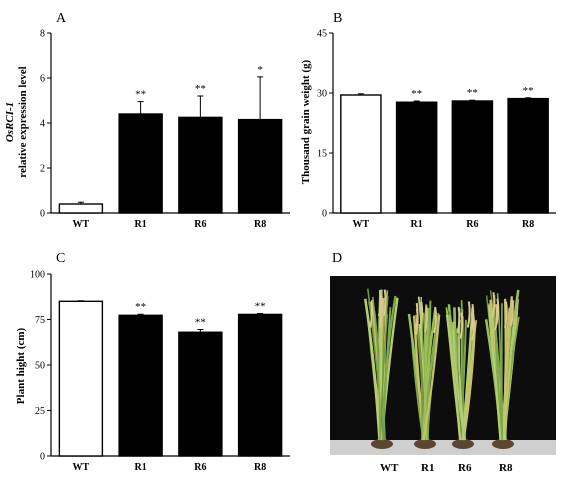 The image size is (561, 477). I want to click on photo-label-r6: R6, so click(465, 468).